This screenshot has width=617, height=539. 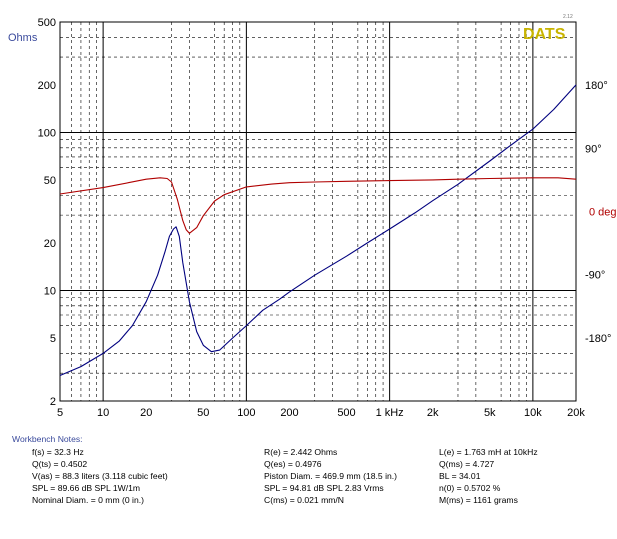 What do you see at coordinates (53, 339) in the screenshot?
I see `y-tick-label: 5` at bounding box center [53, 339].